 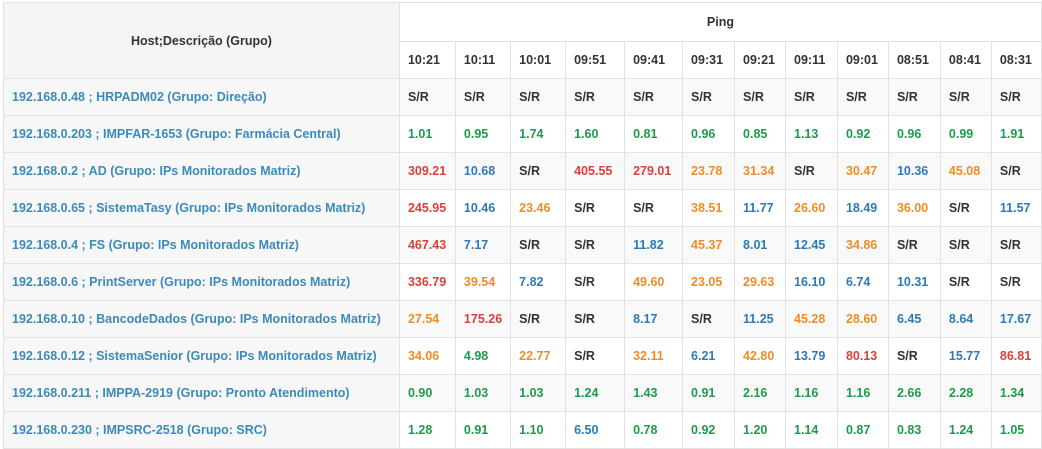 I want to click on ping-value-cell: 45.28, so click(x=811, y=319).